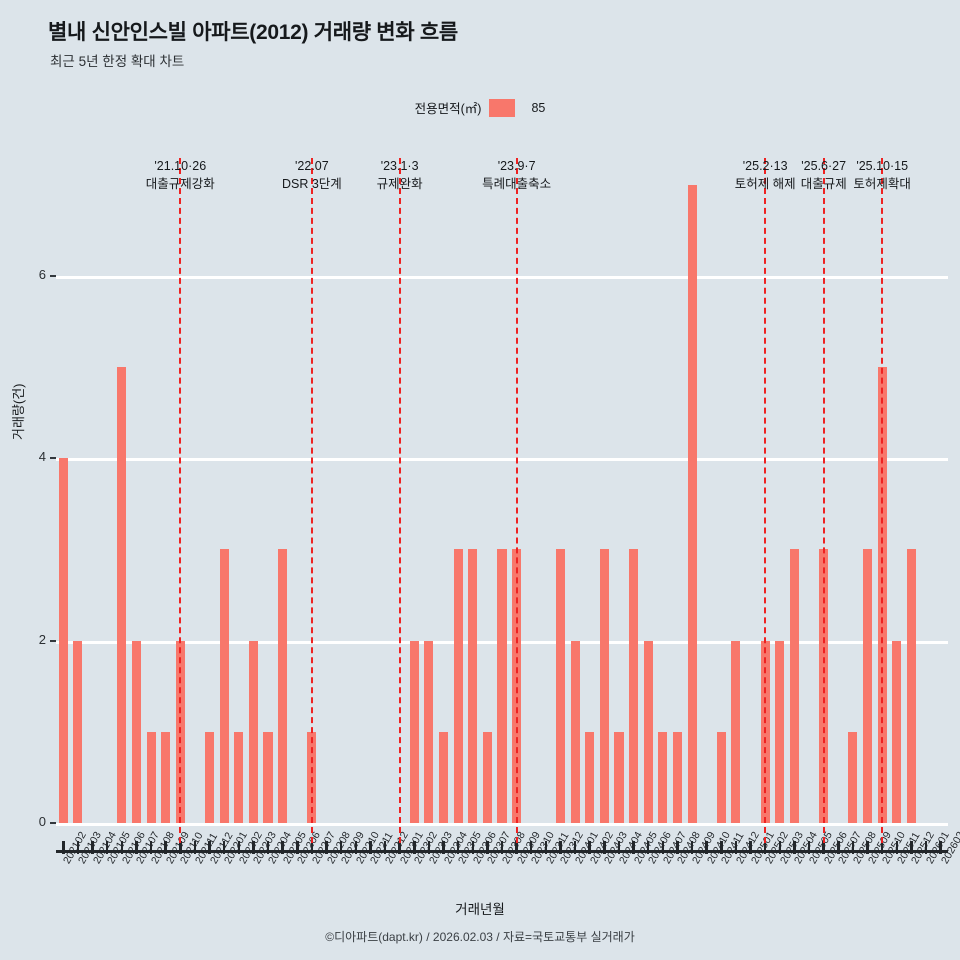 Image resolution: width=960 pixels, height=960 pixels. Describe the element at coordinates (180, 184) in the screenshot. I see `annotation-text-202110: 대출규제강화` at that location.